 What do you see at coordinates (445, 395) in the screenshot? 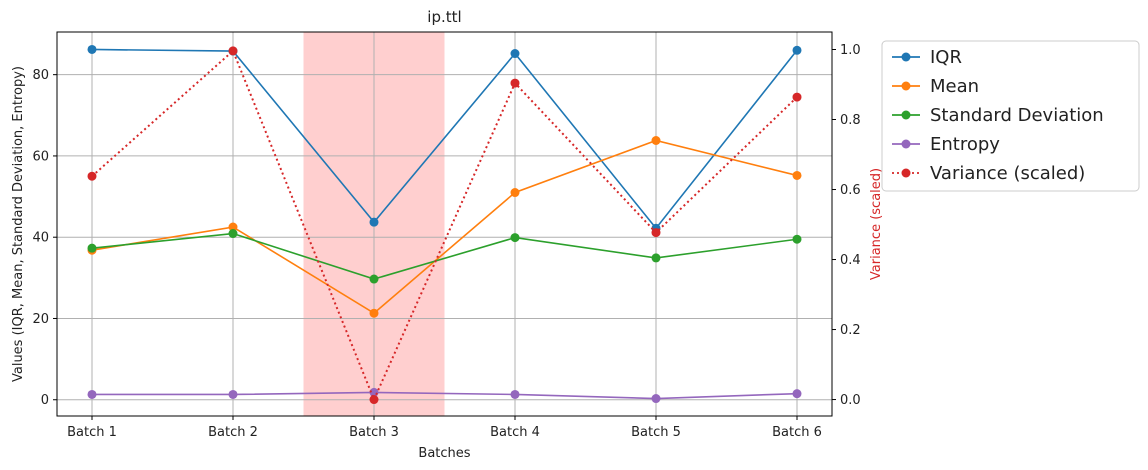
I see `series-line-entropy` at bounding box center [445, 395].